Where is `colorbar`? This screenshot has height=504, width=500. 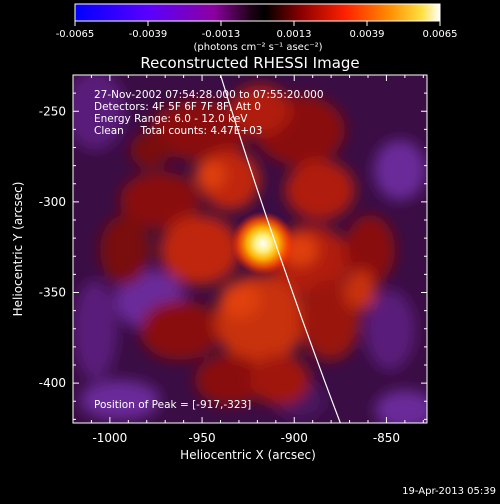
colorbar is located at coordinates (257, 12).